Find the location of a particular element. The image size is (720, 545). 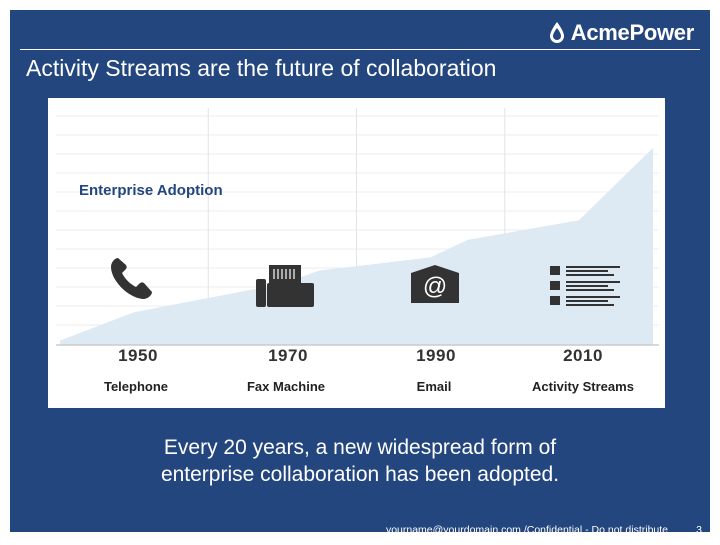

year-label: 1970 is located at coordinates (288, 355).